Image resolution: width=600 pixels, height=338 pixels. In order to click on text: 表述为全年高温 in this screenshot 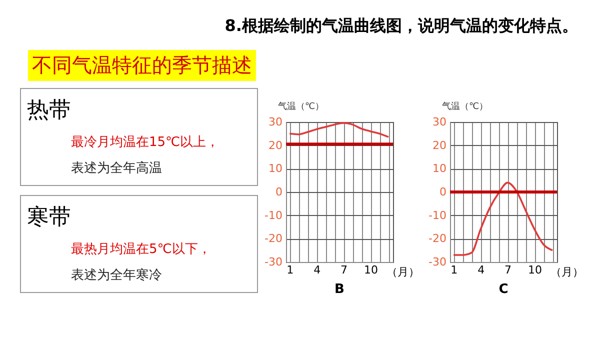, I will do `click(117, 168)`.